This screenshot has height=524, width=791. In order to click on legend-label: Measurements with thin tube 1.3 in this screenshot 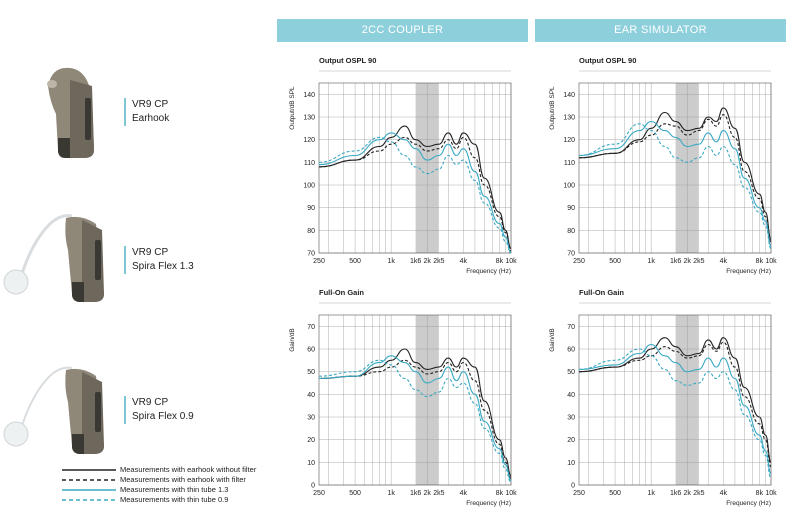, I will do `click(174, 490)`.